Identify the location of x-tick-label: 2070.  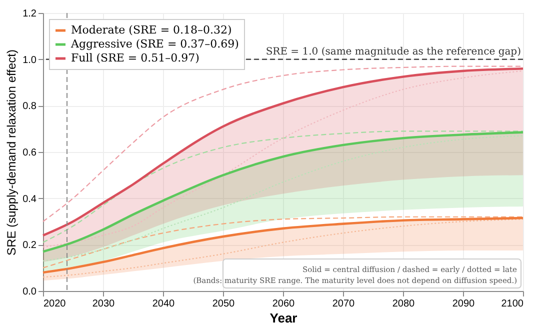
(344, 304).